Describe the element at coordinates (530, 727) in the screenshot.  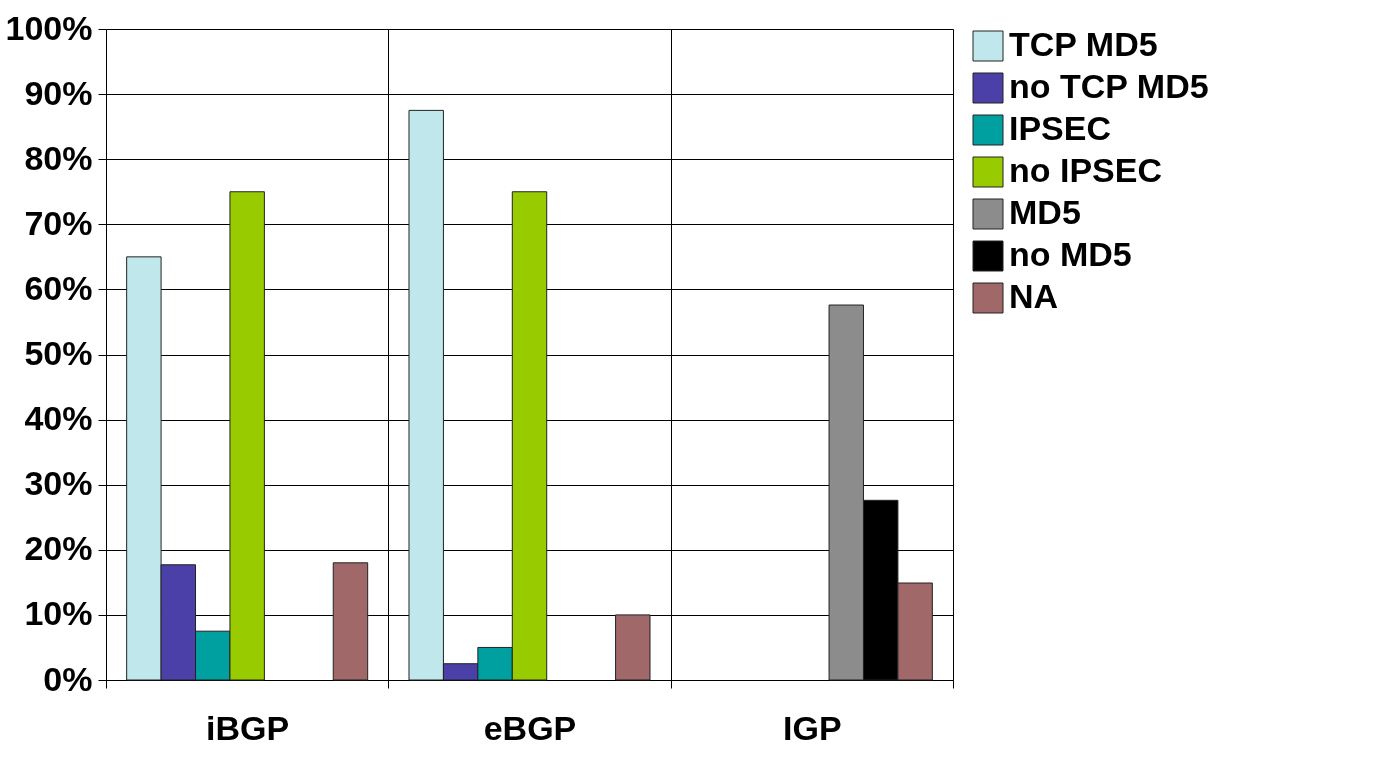
I see `x-tick-label: eBGP` at that location.